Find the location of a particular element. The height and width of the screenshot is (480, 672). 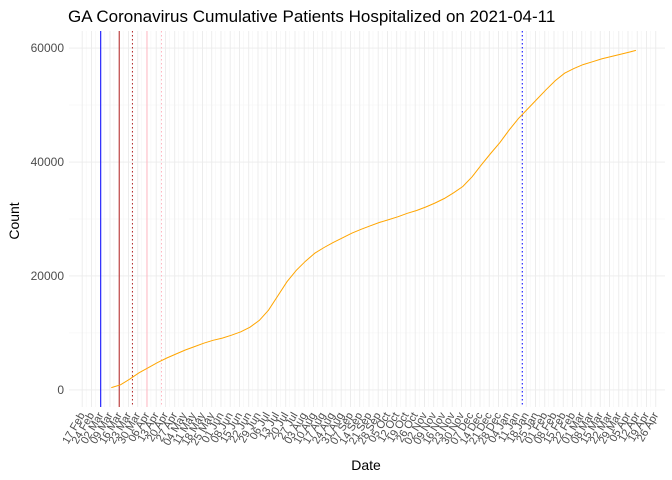

x-axis-title: Date is located at coordinates (366, 465).